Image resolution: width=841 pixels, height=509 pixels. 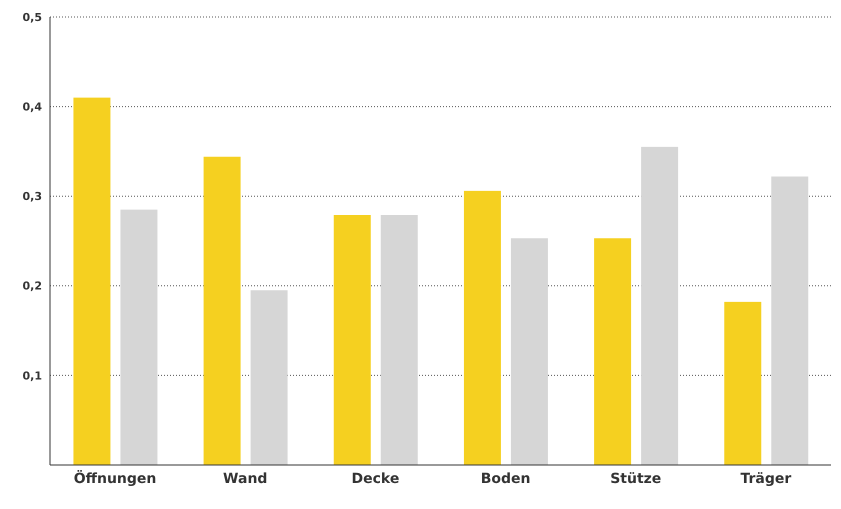 I want to click on y-tick-label: 0,2, so click(x=32, y=286).